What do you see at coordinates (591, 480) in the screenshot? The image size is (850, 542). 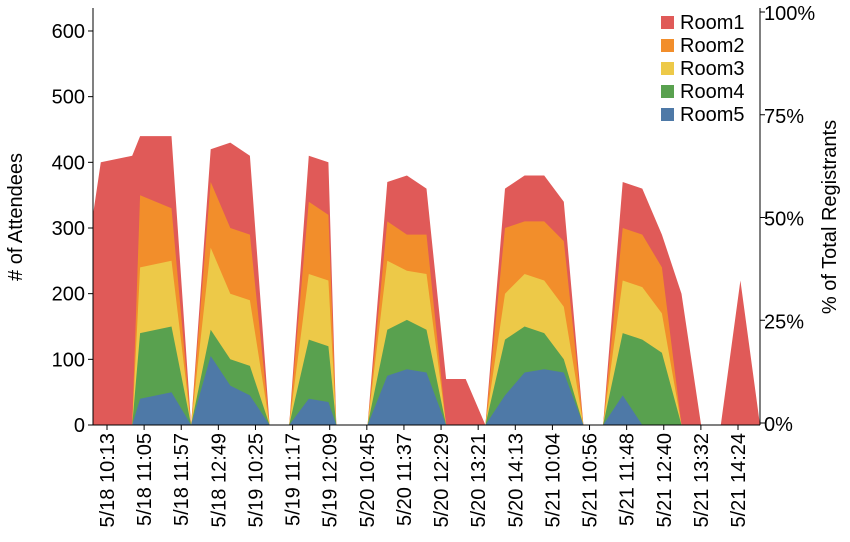 I see `x-tick-label: 5/21 10:56` at bounding box center [591, 480].